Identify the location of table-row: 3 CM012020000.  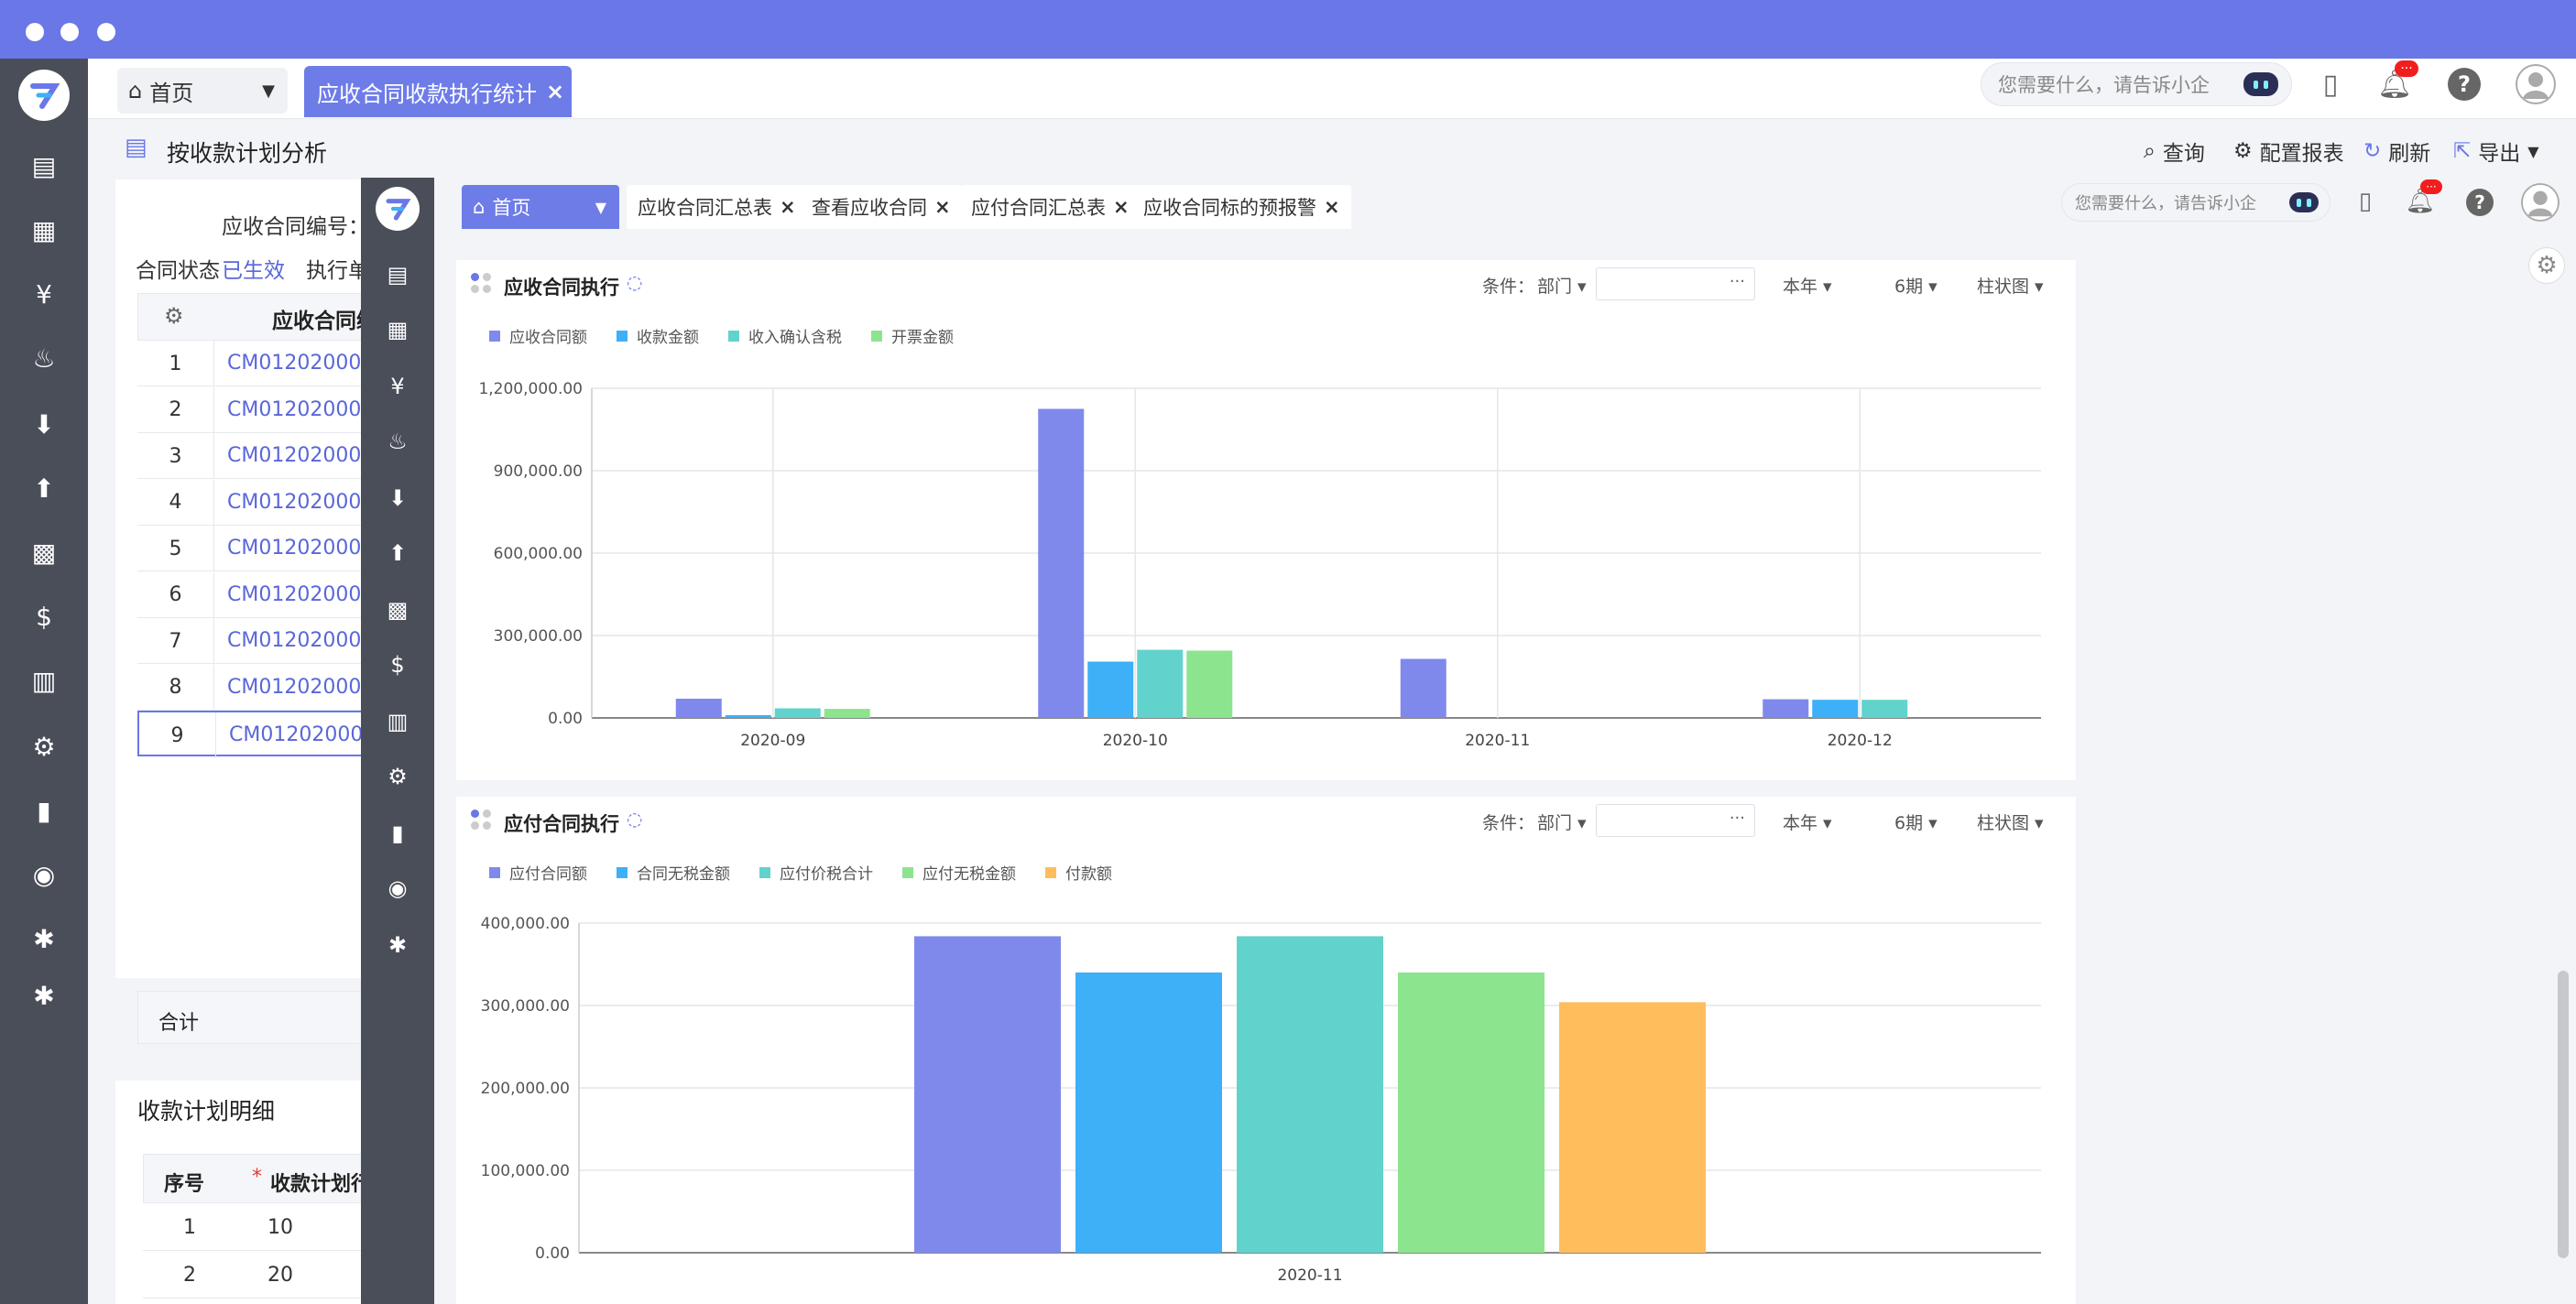
(263, 456).